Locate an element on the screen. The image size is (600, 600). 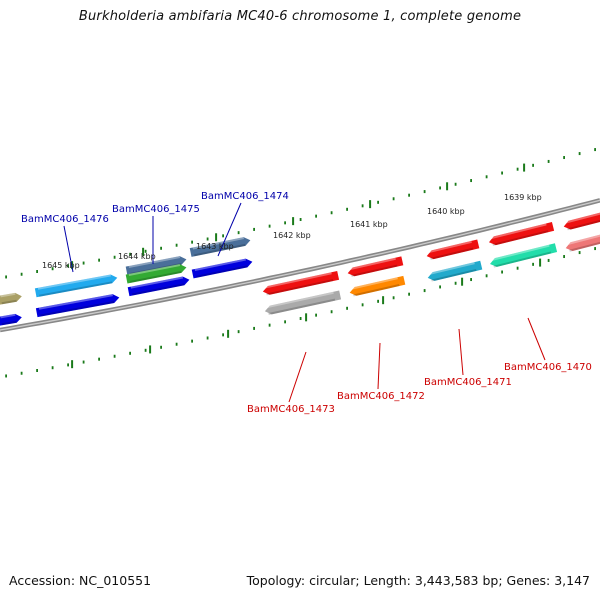
gene-label-1471: BamMC406_1471 is located at coordinates (468, 382).